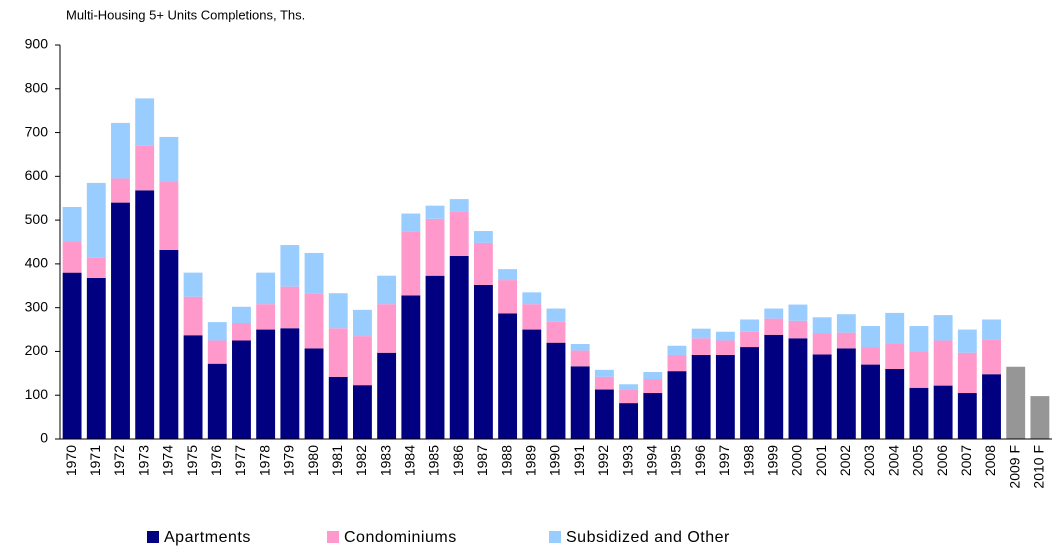 This screenshot has height=546, width=1052. What do you see at coordinates (648, 537) in the screenshot?
I see `legend-label: Subsidized and Other` at bounding box center [648, 537].